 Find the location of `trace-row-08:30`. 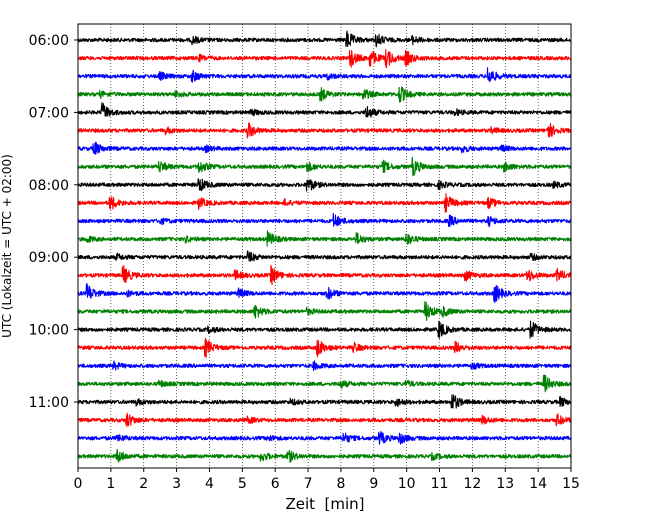

trace-row-08:30 is located at coordinates (324, 220).